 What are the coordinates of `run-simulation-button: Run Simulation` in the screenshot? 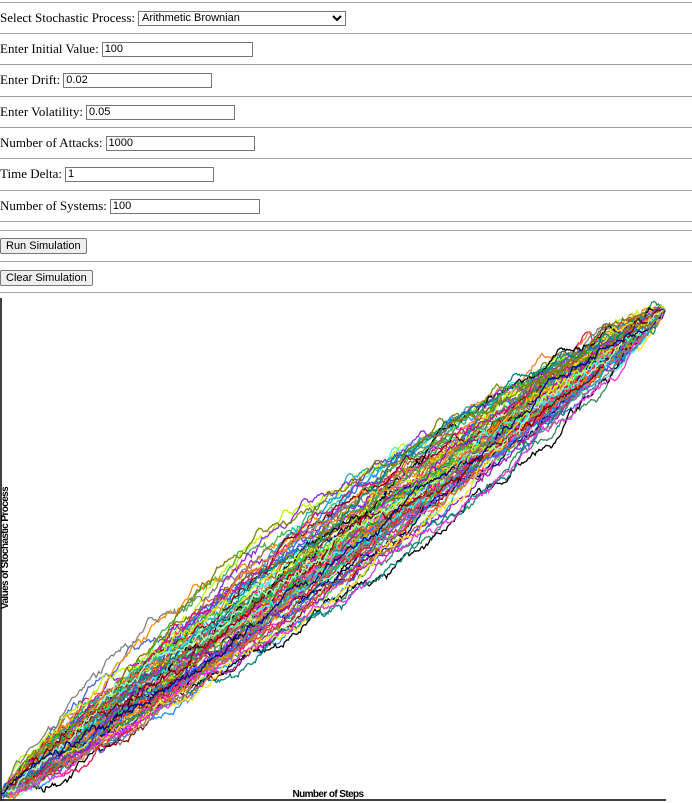 It's located at (43, 246).